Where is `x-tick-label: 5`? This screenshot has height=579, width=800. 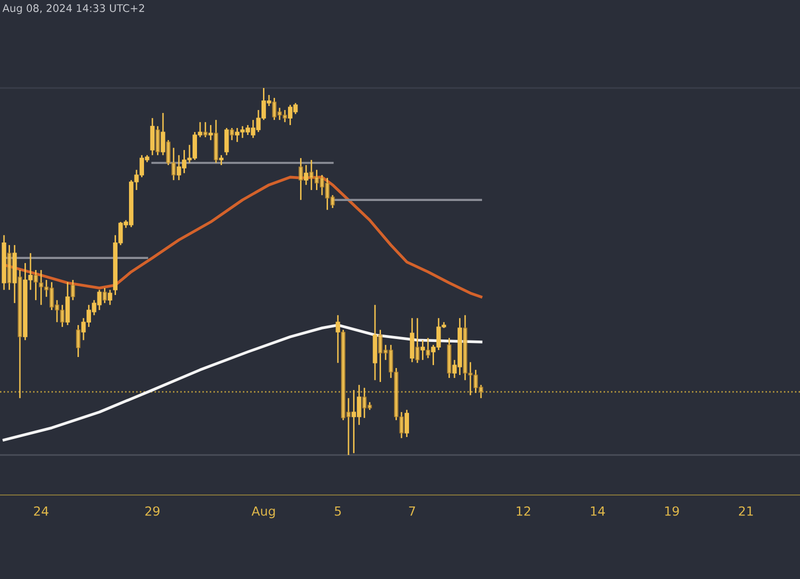
x-tick-label: 5 is located at coordinates (337, 511).